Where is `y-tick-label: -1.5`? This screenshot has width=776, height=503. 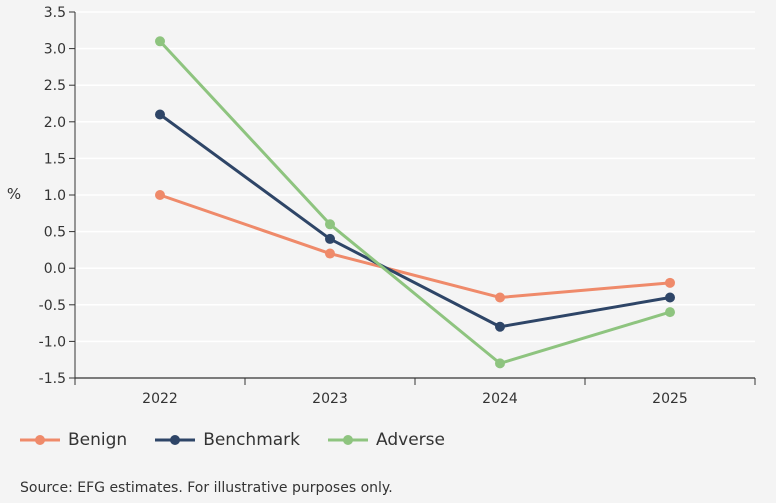 y-tick-label: -1.5 is located at coordinates (52, 379).